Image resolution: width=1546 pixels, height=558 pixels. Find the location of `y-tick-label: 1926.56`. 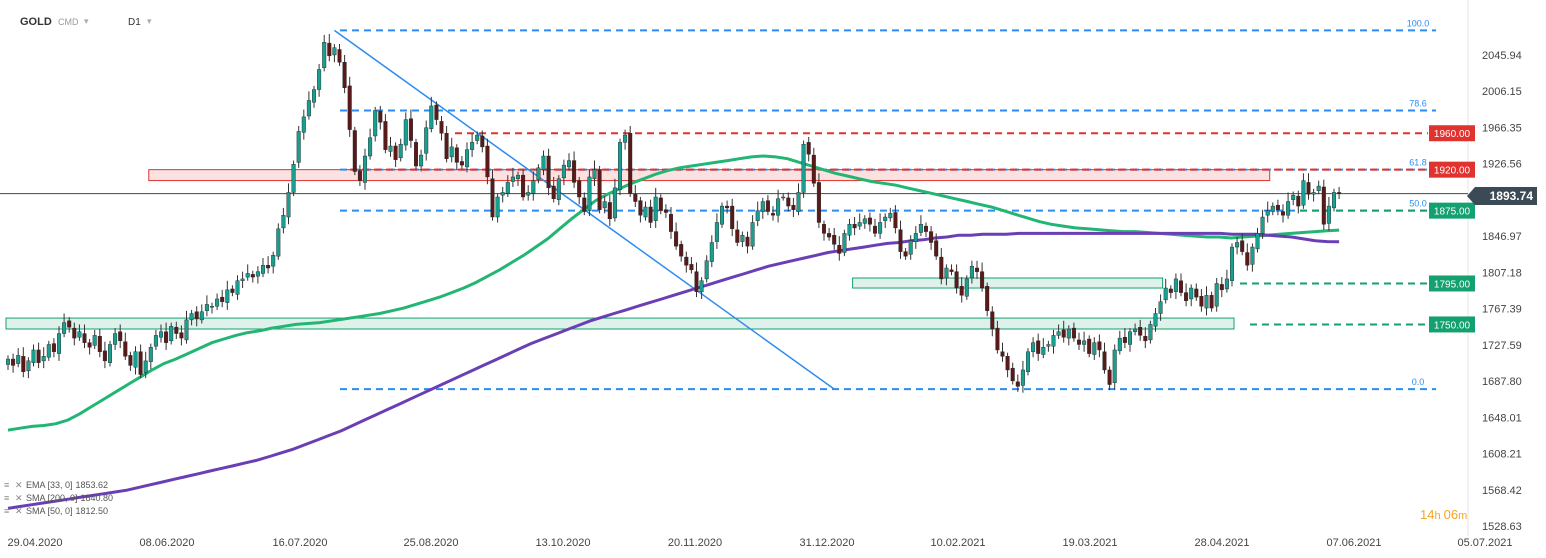

y-tick-label: 1926.56 is located at coordinates (1502, 165).